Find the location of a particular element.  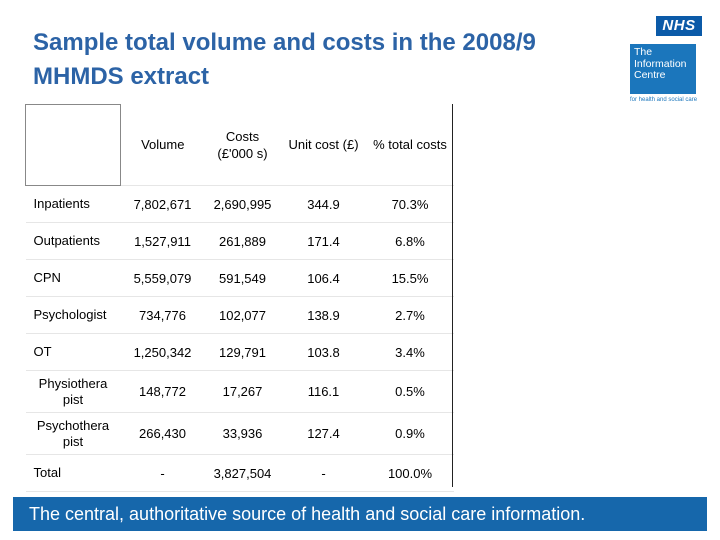

cell-volume: 266,430 is located at coordinates (162, 433).